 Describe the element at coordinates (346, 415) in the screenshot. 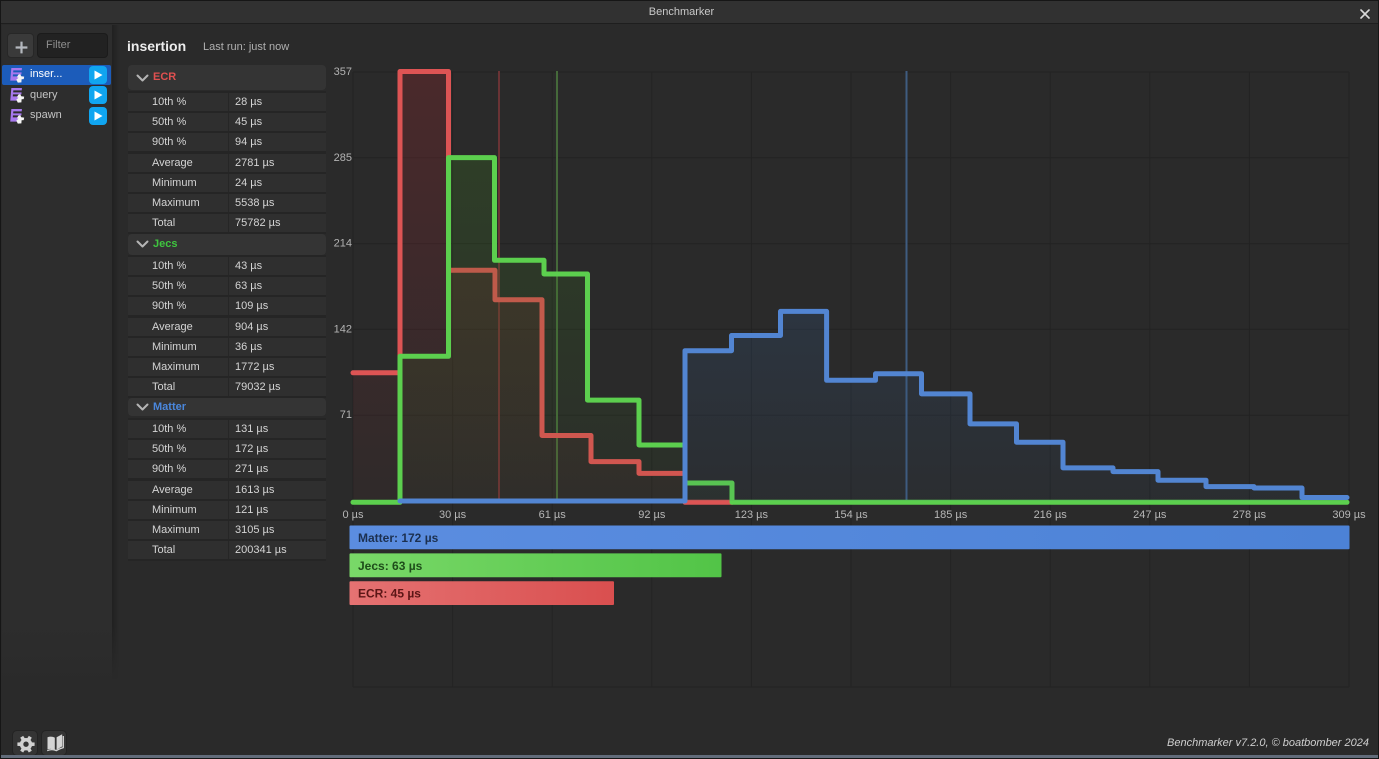

I see `svg-text: 71` at that location.